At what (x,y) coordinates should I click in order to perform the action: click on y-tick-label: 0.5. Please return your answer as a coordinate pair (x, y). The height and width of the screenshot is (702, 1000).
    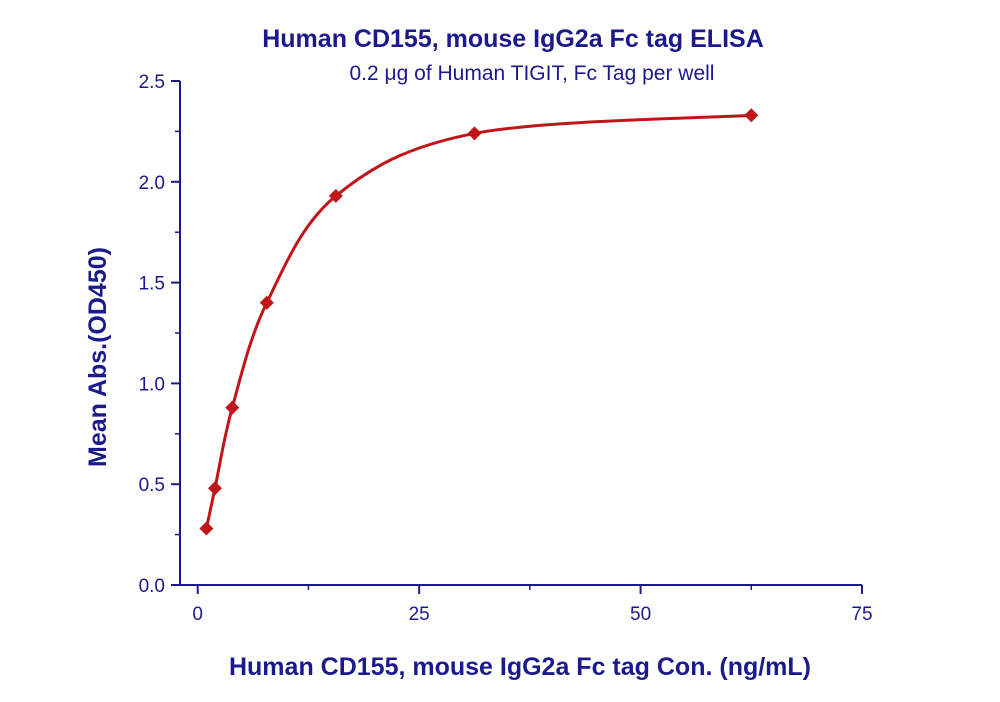
    Looking at the image, I should click on (152, 485).